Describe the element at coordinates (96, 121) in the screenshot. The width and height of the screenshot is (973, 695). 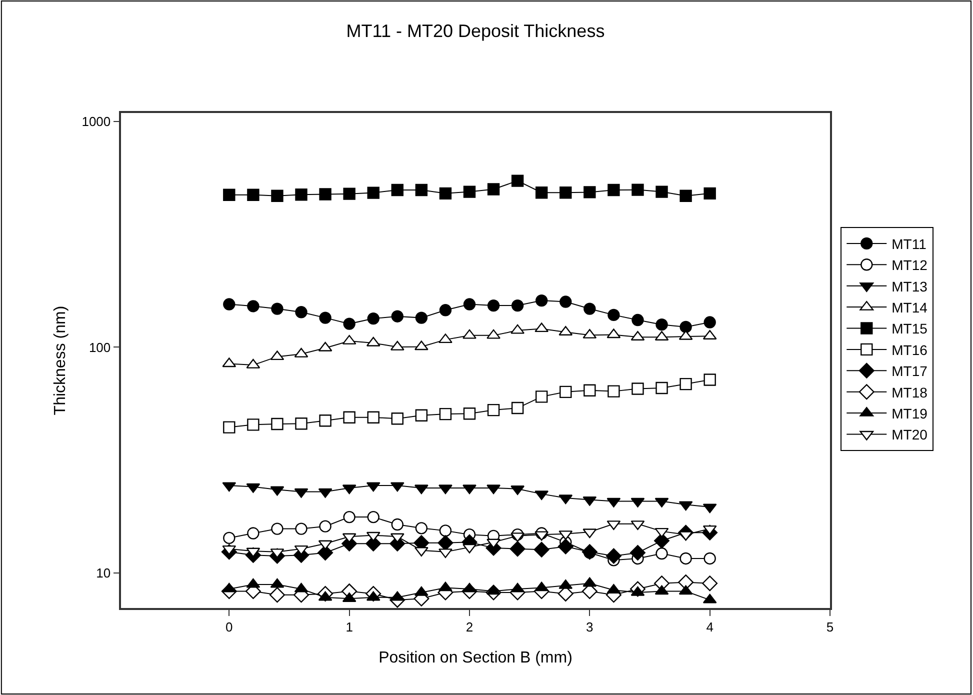
I see `y-tick-label: 1000` at that location.